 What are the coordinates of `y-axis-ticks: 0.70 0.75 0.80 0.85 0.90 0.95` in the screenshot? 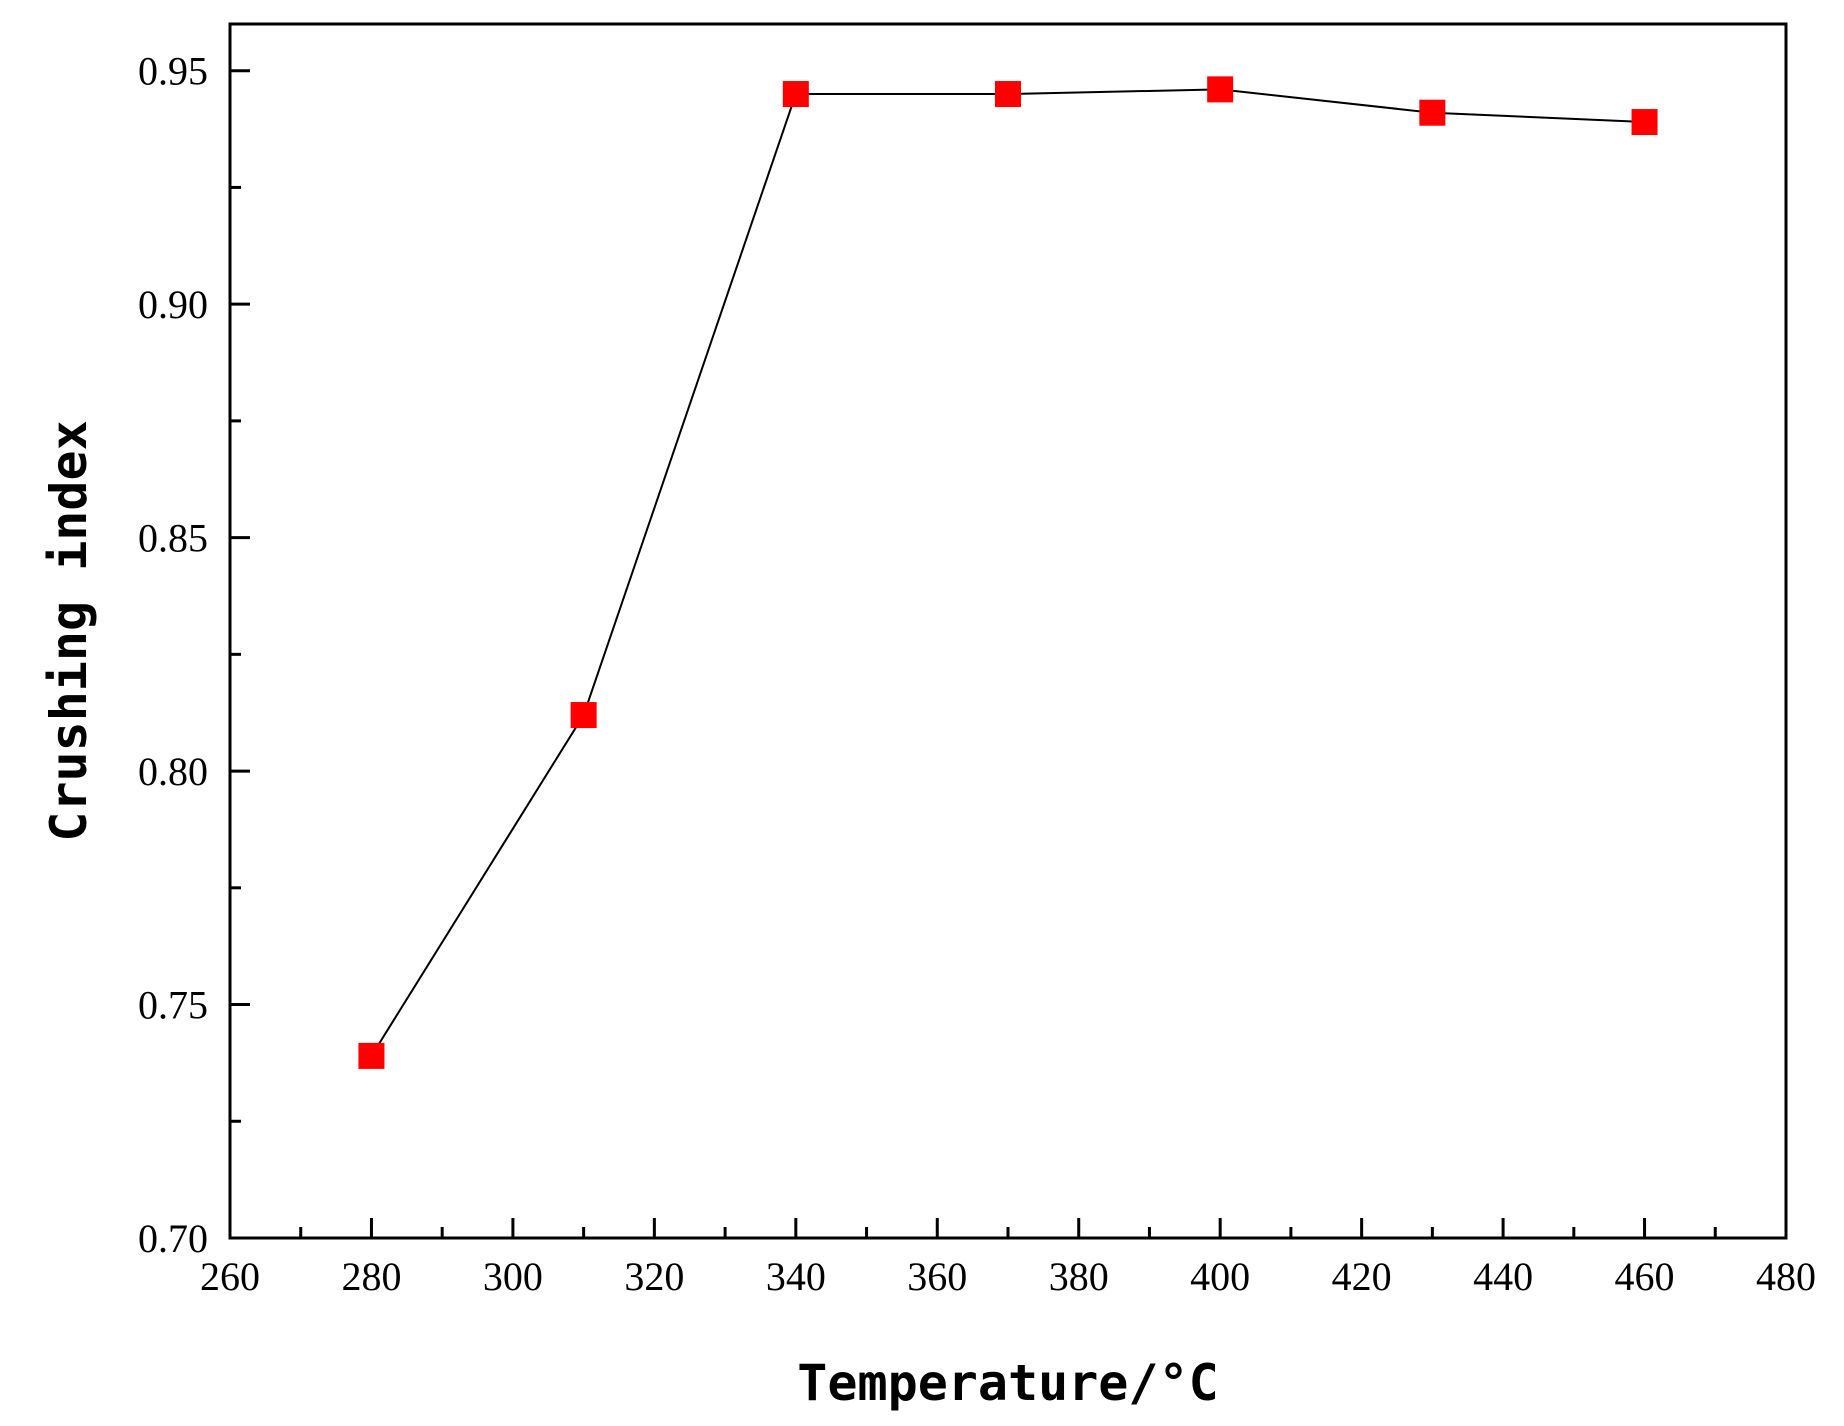 It's located at (194, 655).